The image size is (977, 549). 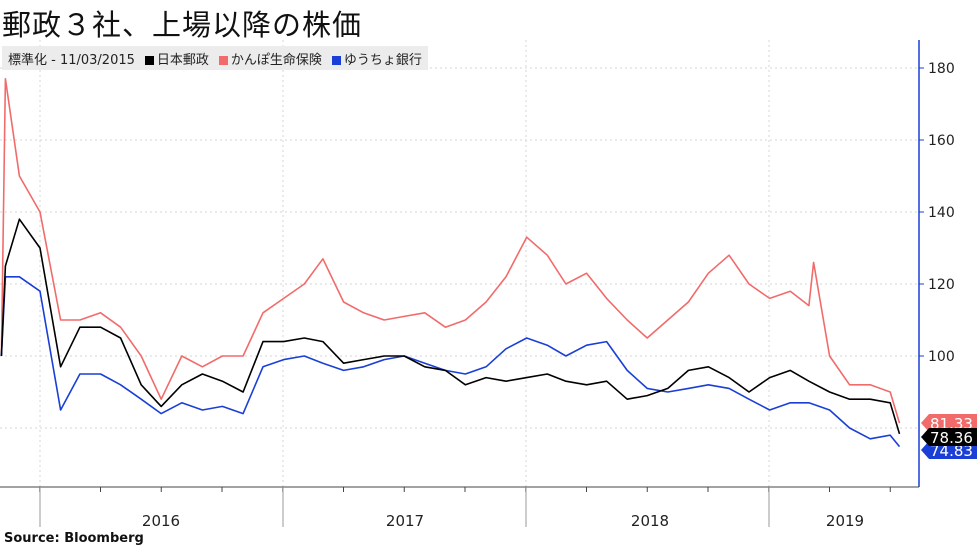 What do you see at coordinates (270, 58) in the screenshot?
I see `legend-item-kampo: かんぽ生命保険` at bounding box center [270, 58].